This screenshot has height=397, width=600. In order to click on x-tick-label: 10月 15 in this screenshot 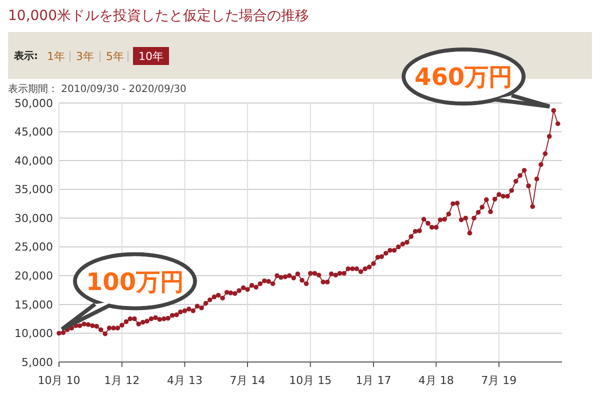, I will do `click(310, 380)`.